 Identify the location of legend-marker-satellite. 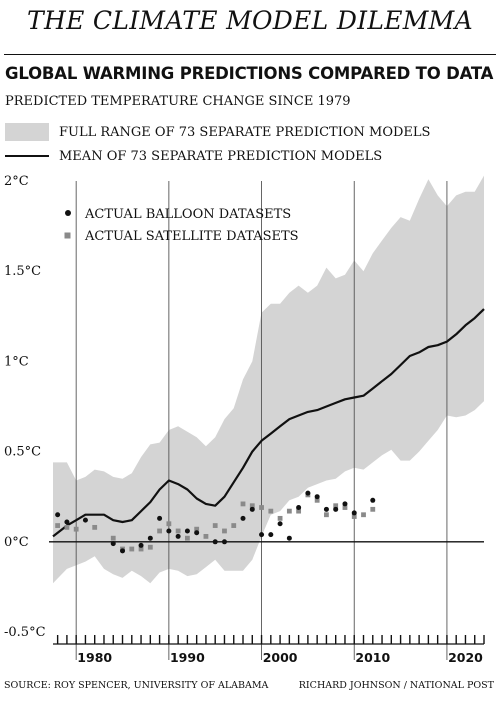
(67, 235).